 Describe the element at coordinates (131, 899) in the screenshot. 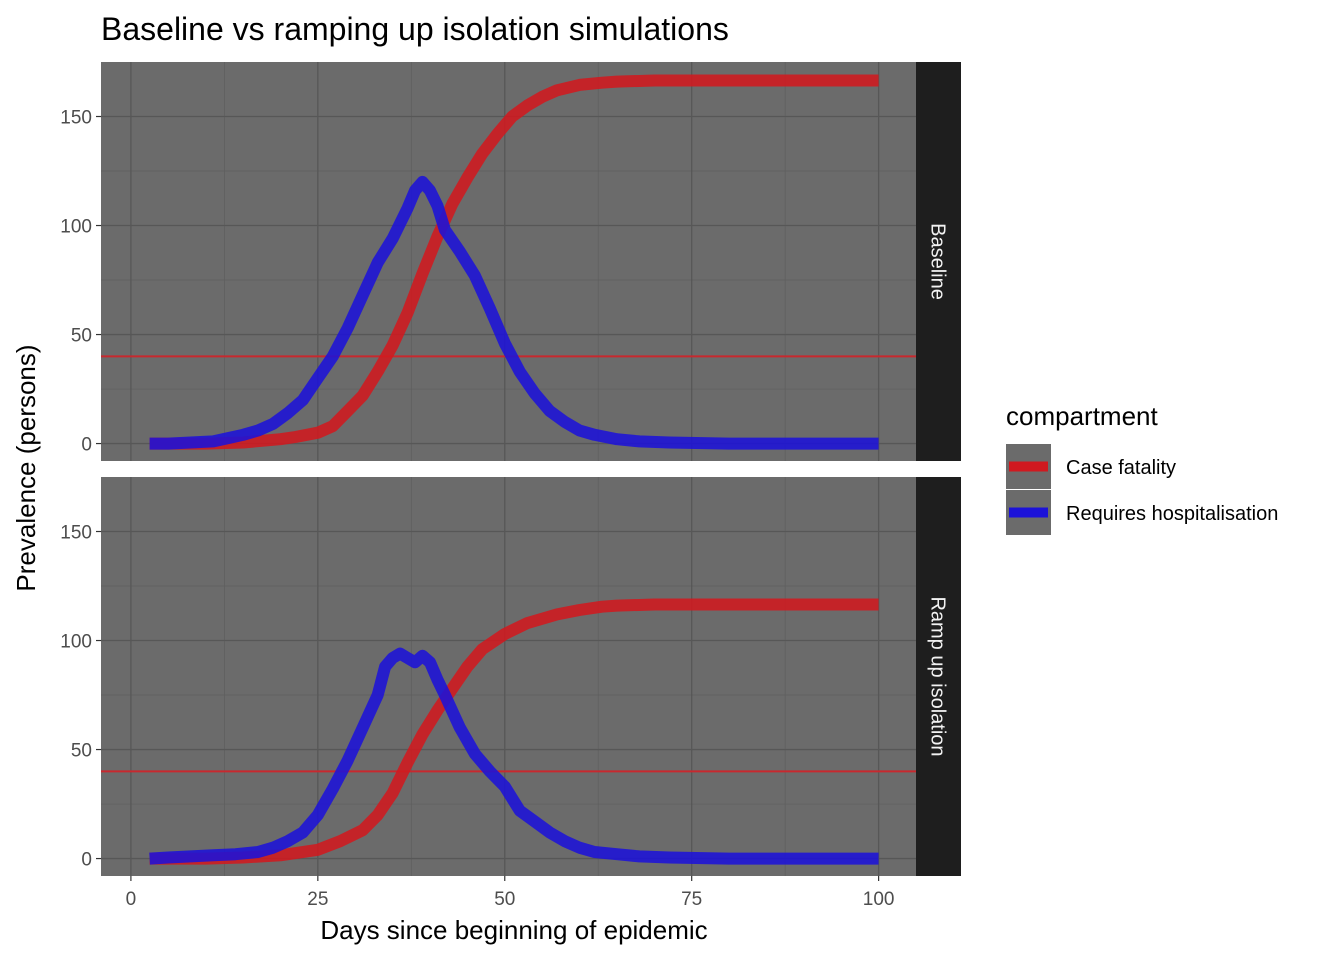

I see `x-tick-label: 0` at that location.